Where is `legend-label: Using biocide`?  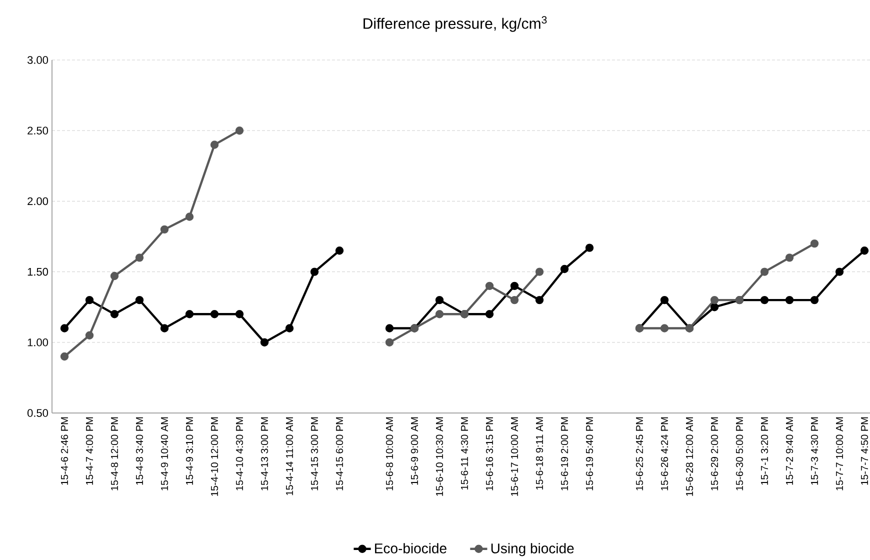
legend-label: Using biocide is located at coordinates (532, 549).